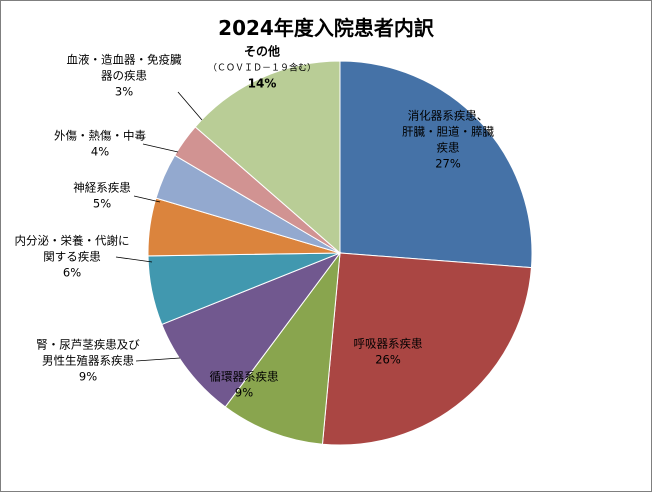  What do you see at coordinates (102, 204) in the screenshot?
I see `slice-percent: 5%` at bounding box center [102, 204].